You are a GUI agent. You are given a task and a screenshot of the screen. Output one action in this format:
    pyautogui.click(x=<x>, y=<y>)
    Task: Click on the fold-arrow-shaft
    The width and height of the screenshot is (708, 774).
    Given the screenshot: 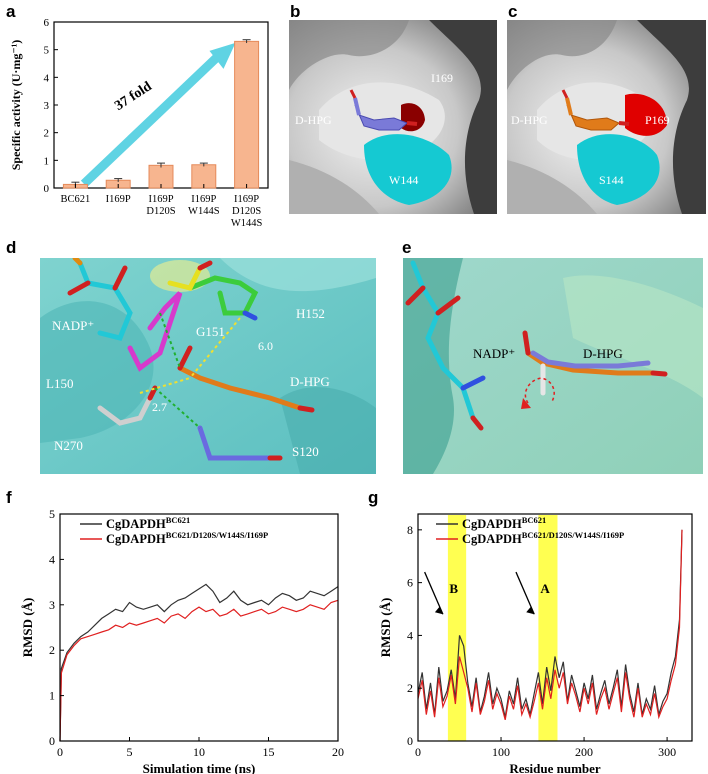 What is the action you would take?
    pyautogui.click(x=151, y=119)
    